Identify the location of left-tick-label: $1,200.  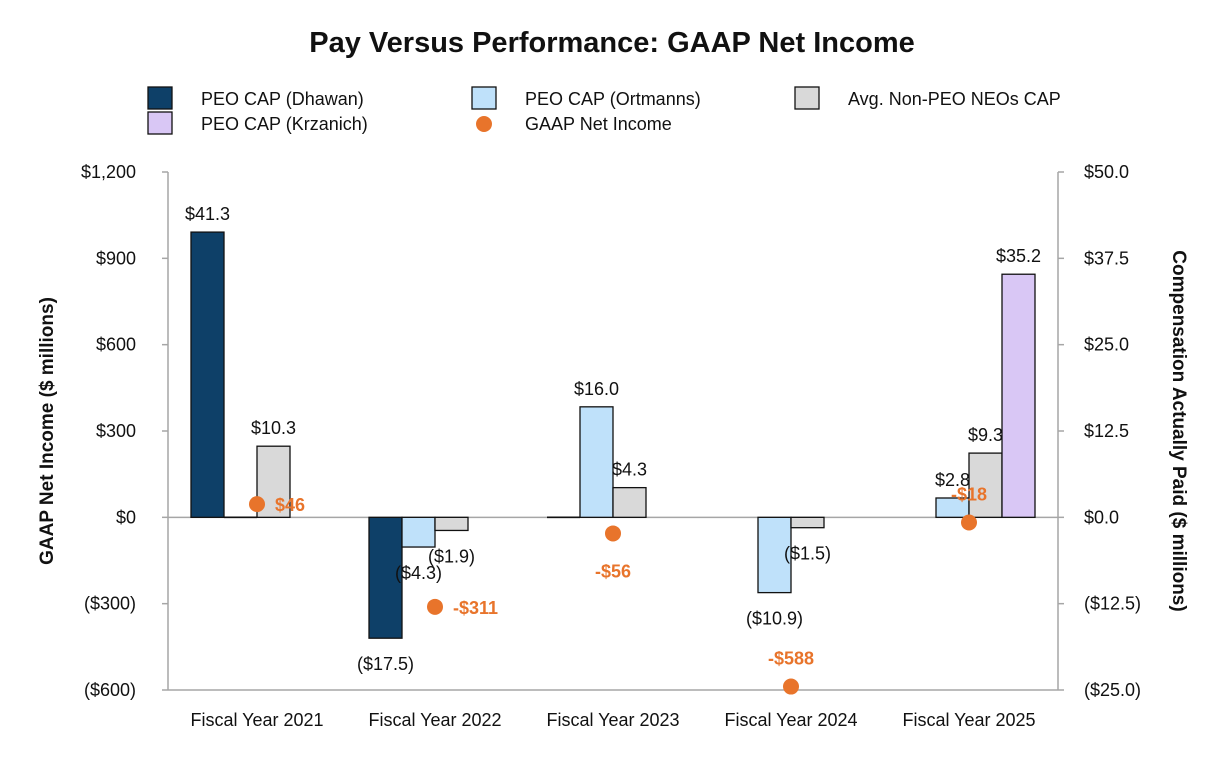
(108, 172).